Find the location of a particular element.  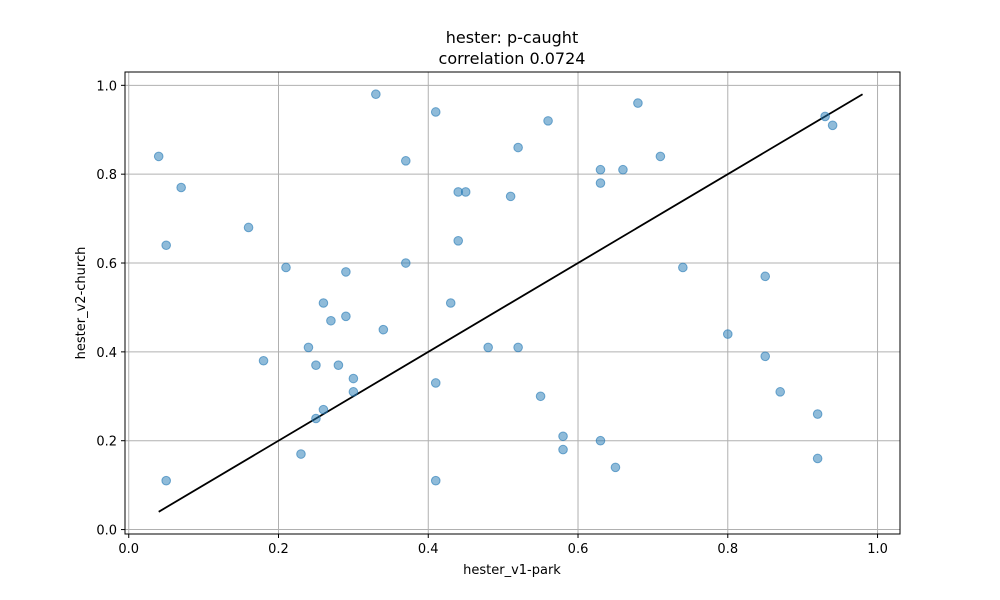

y-axis-label: hester_v2-church is located at coordinates (81, 303).